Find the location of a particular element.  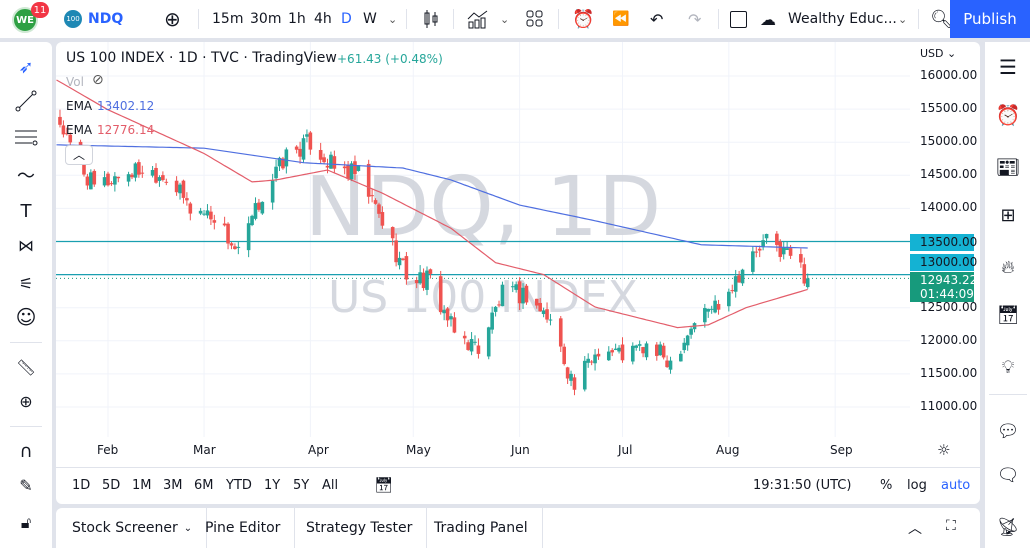

replay-icon: ⏪ is located at coordinates (621, 19).